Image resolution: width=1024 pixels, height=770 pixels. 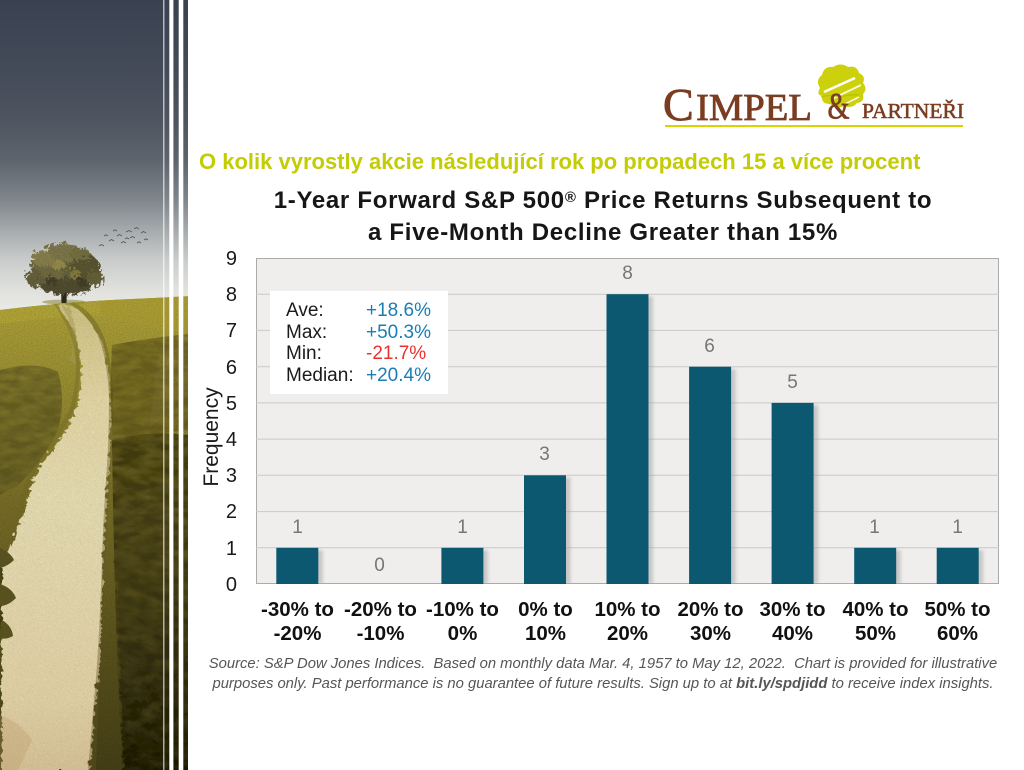 I want to click on svg-text: C, so click(x=678, y=104).